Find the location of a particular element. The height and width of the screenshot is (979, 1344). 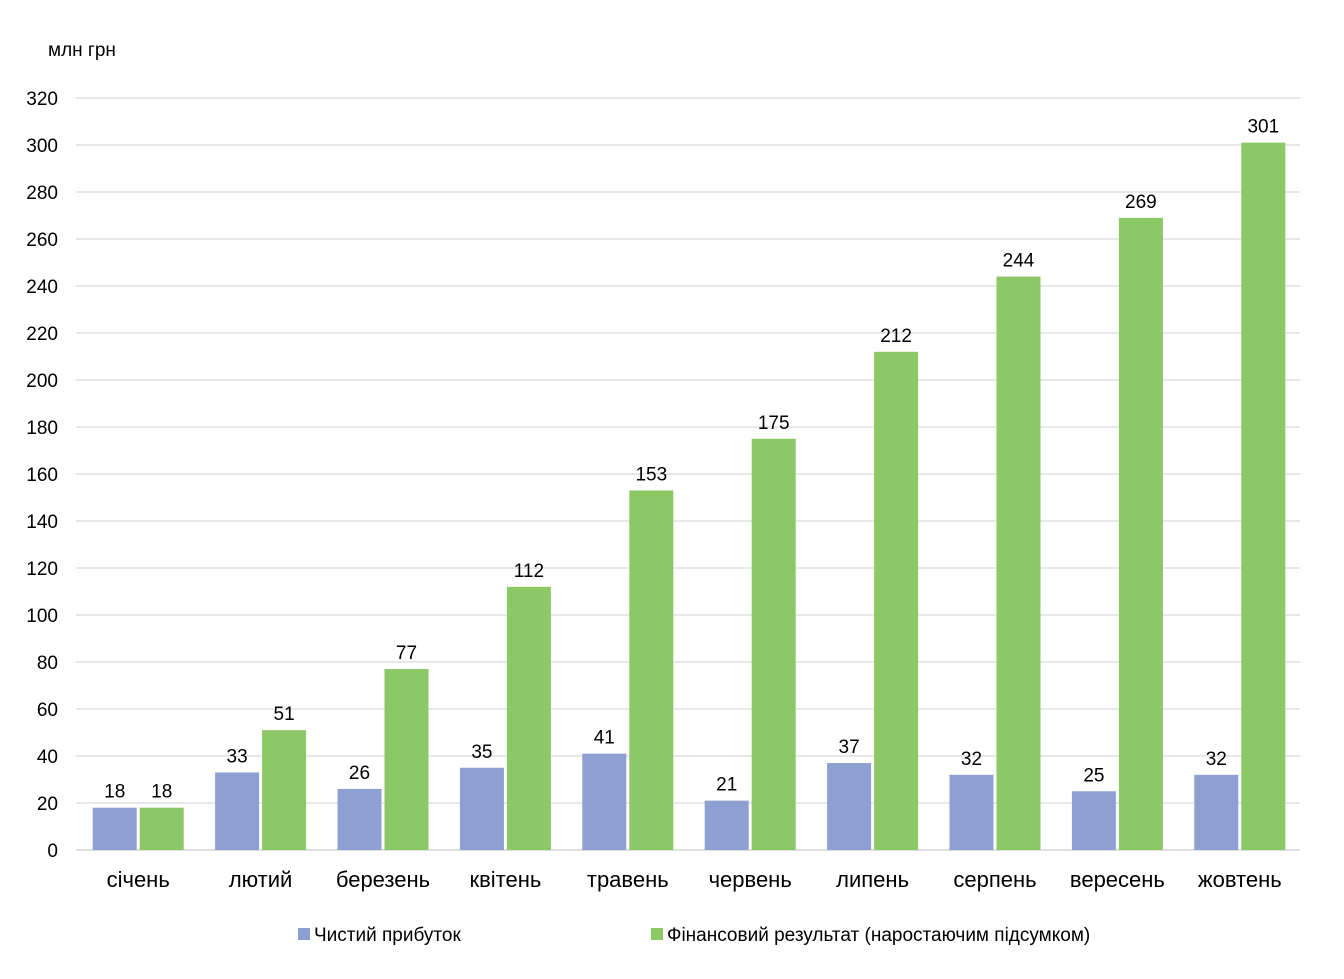

data-label: 244 is located at coordinates (1019, 261).